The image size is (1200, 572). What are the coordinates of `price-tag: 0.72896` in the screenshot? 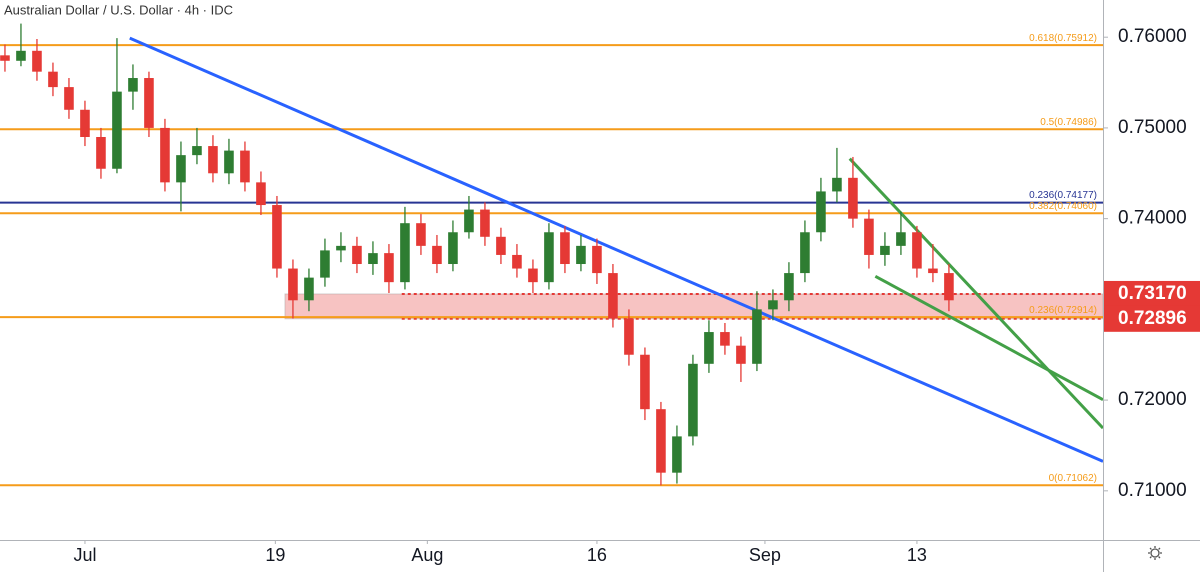 It's located at (1152, 318).